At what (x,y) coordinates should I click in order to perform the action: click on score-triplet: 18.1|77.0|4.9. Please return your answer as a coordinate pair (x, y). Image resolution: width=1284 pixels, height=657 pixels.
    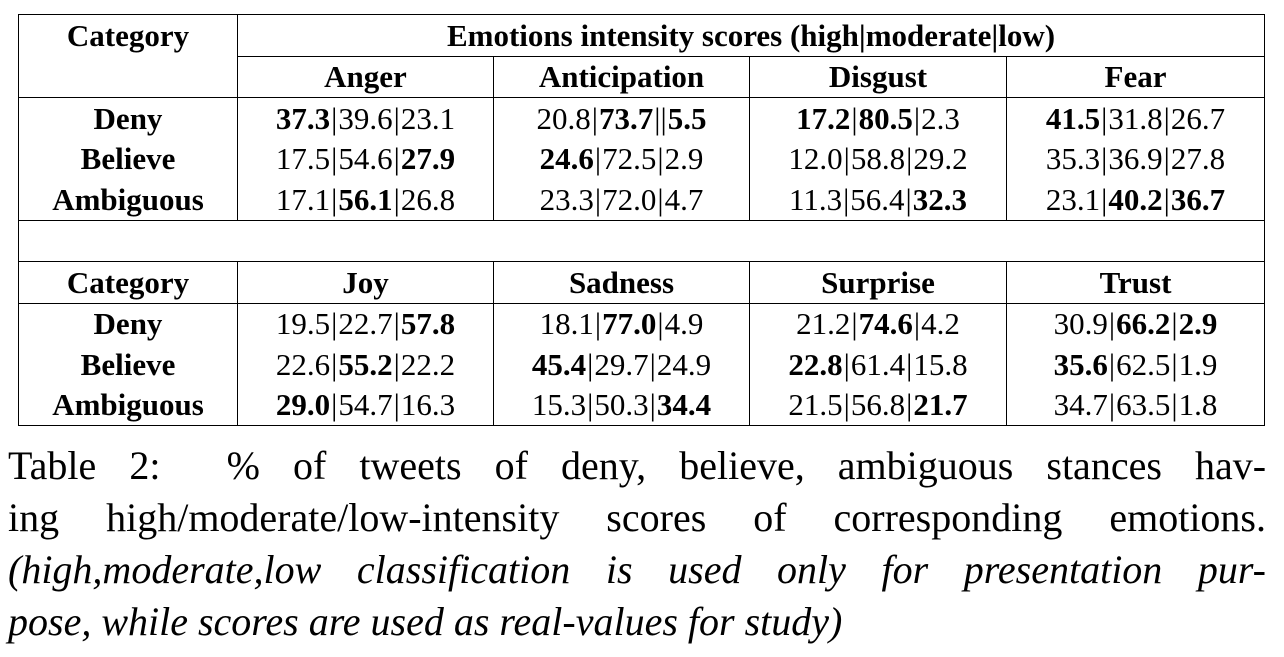
    Looking at the image, I should click on (622, 323).